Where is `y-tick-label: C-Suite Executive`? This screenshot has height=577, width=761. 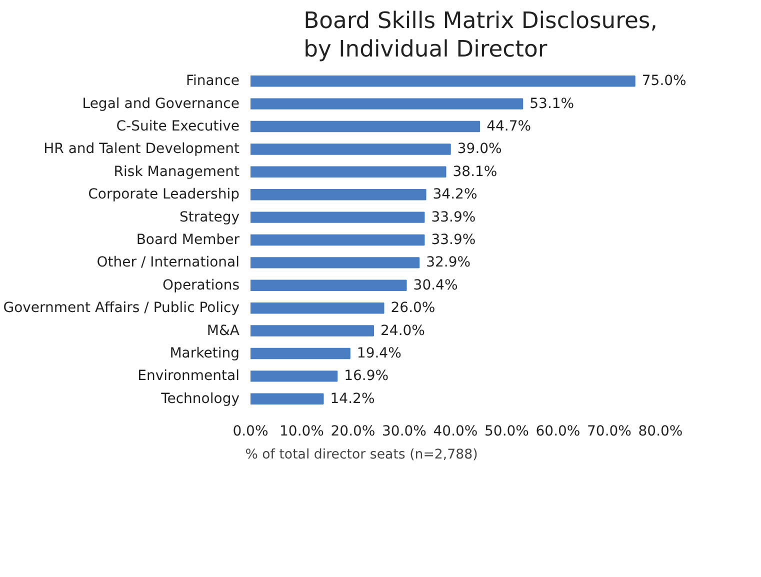
y-tick-label: C-Suite Executive is located at coordinates (178, 126).